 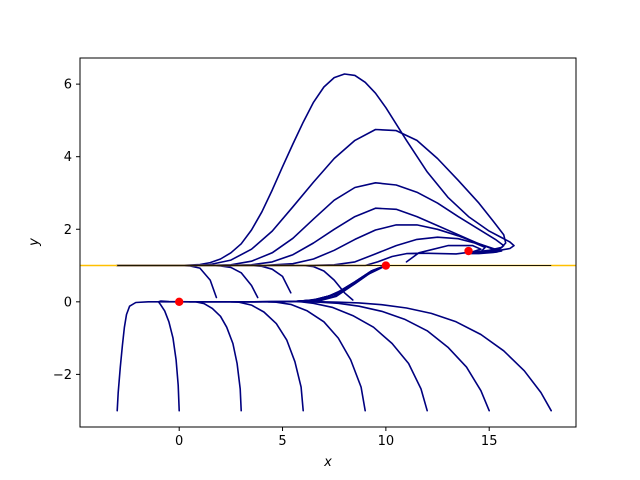 I want to click on x-tick-label: 5, so click(x=282, y=441).